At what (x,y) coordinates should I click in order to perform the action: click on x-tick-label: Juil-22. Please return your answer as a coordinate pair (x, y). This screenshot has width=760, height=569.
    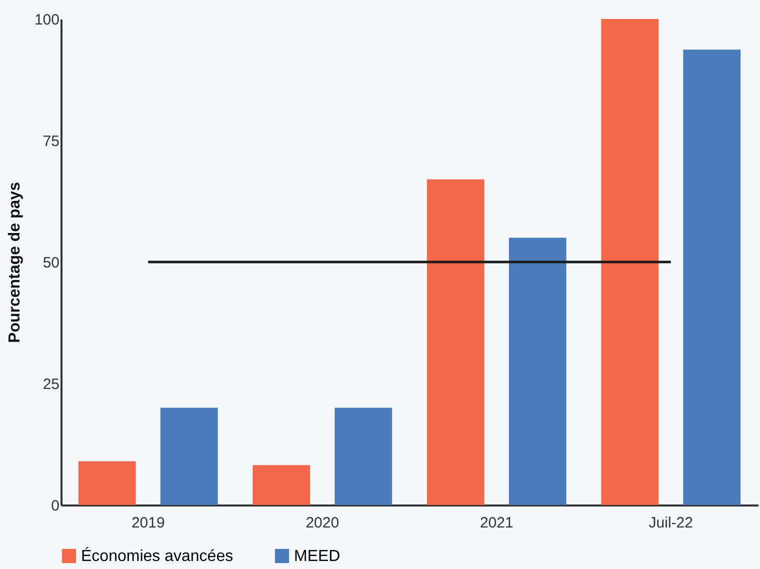
    Looking at the image, I should click on (670, 523).